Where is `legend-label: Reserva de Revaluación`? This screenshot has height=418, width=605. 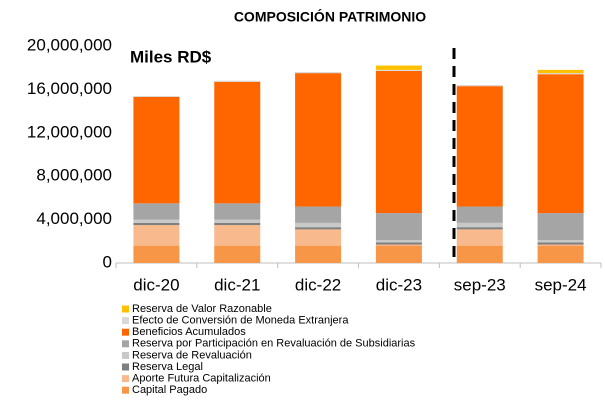 legend-label: Reserva de Revaluación is located at coordinates (192, 355).